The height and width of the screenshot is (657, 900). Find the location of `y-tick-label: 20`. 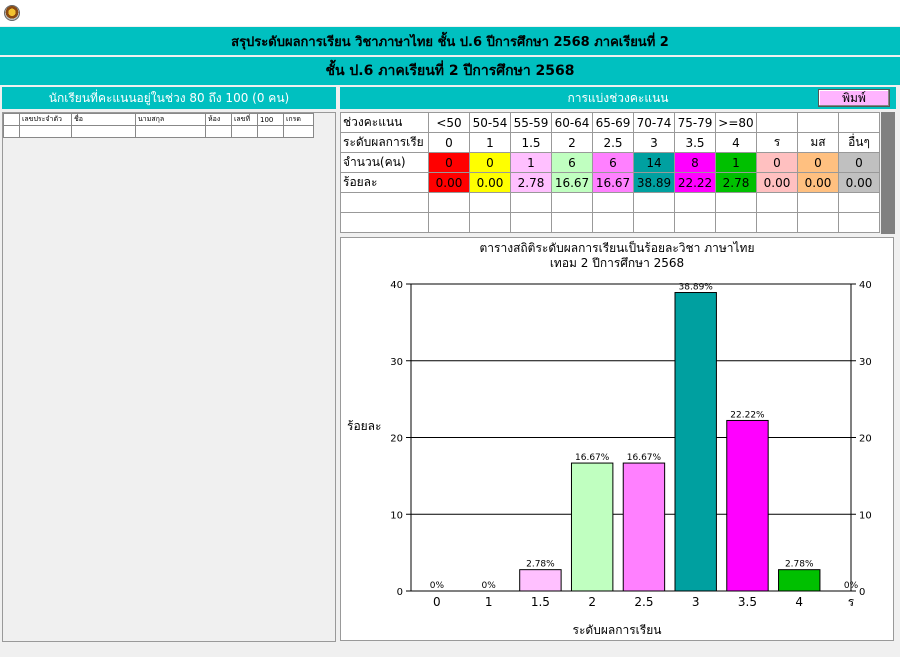

y-tick-label: 20 is located at coordinates (396, 439).